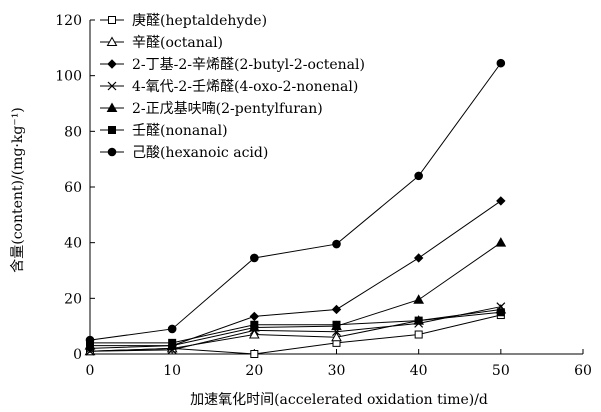  What do you see at coordinates (419, 371) in the screenshot?
I see `x-tick-label: 40` at bounding box center [419, 371].